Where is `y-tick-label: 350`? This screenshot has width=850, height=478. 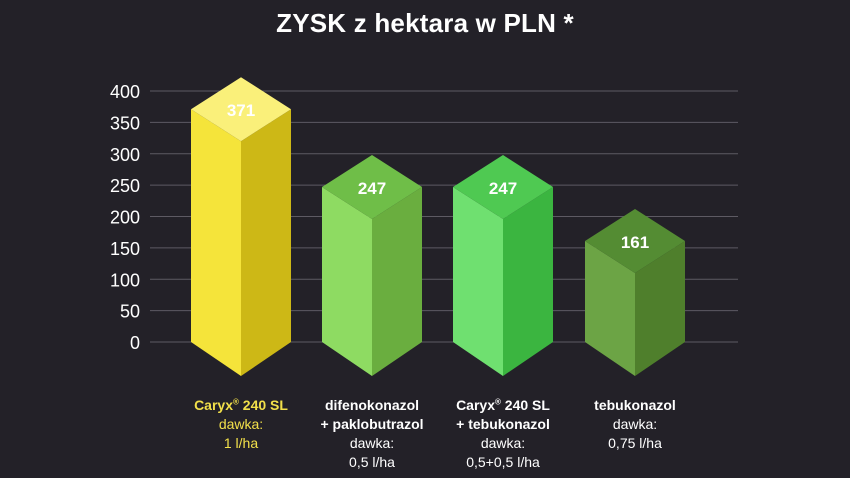 y-tick-label: 350 is located at coordinates (125, 123).